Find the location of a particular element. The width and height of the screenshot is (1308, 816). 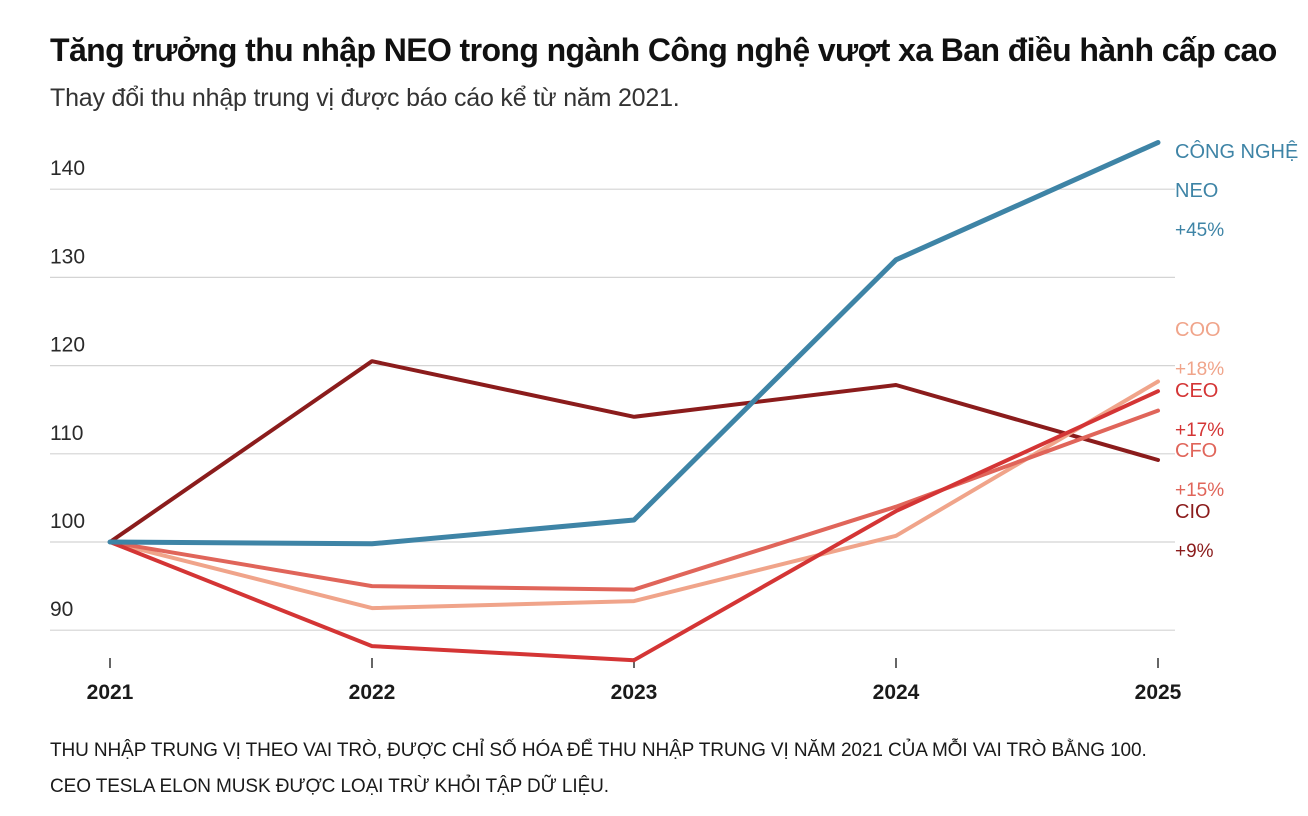

x-tick-label-2021: 2021 is located at coordinates (110, 692).